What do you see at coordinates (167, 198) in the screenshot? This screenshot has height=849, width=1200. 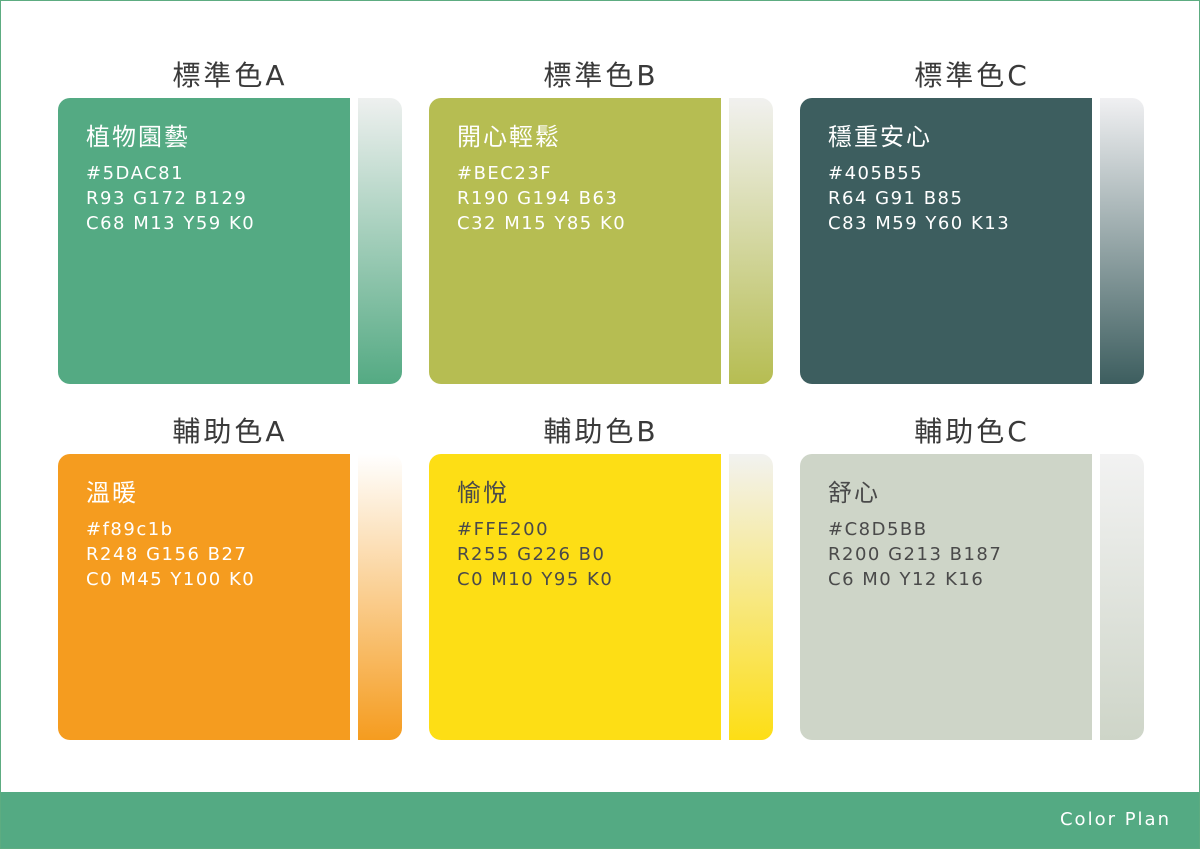 I see `color-rgb: R93 G172 B129` at bounding box center [167, 198].